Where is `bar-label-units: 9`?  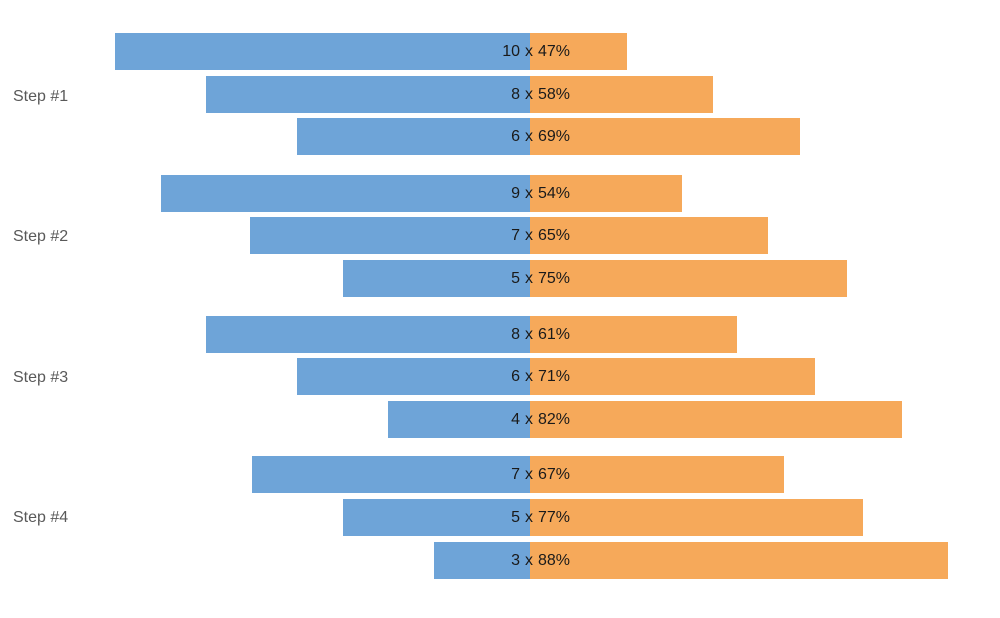 bar-label-units: 9 is located at coordinates (515, 193).